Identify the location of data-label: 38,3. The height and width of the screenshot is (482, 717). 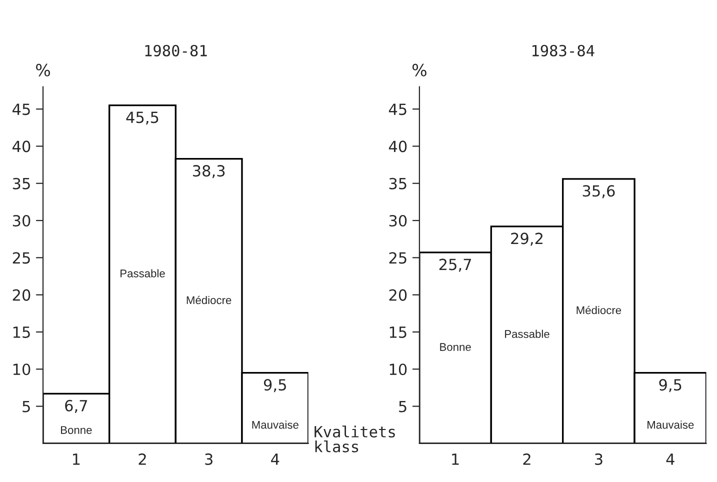
(208, 171).